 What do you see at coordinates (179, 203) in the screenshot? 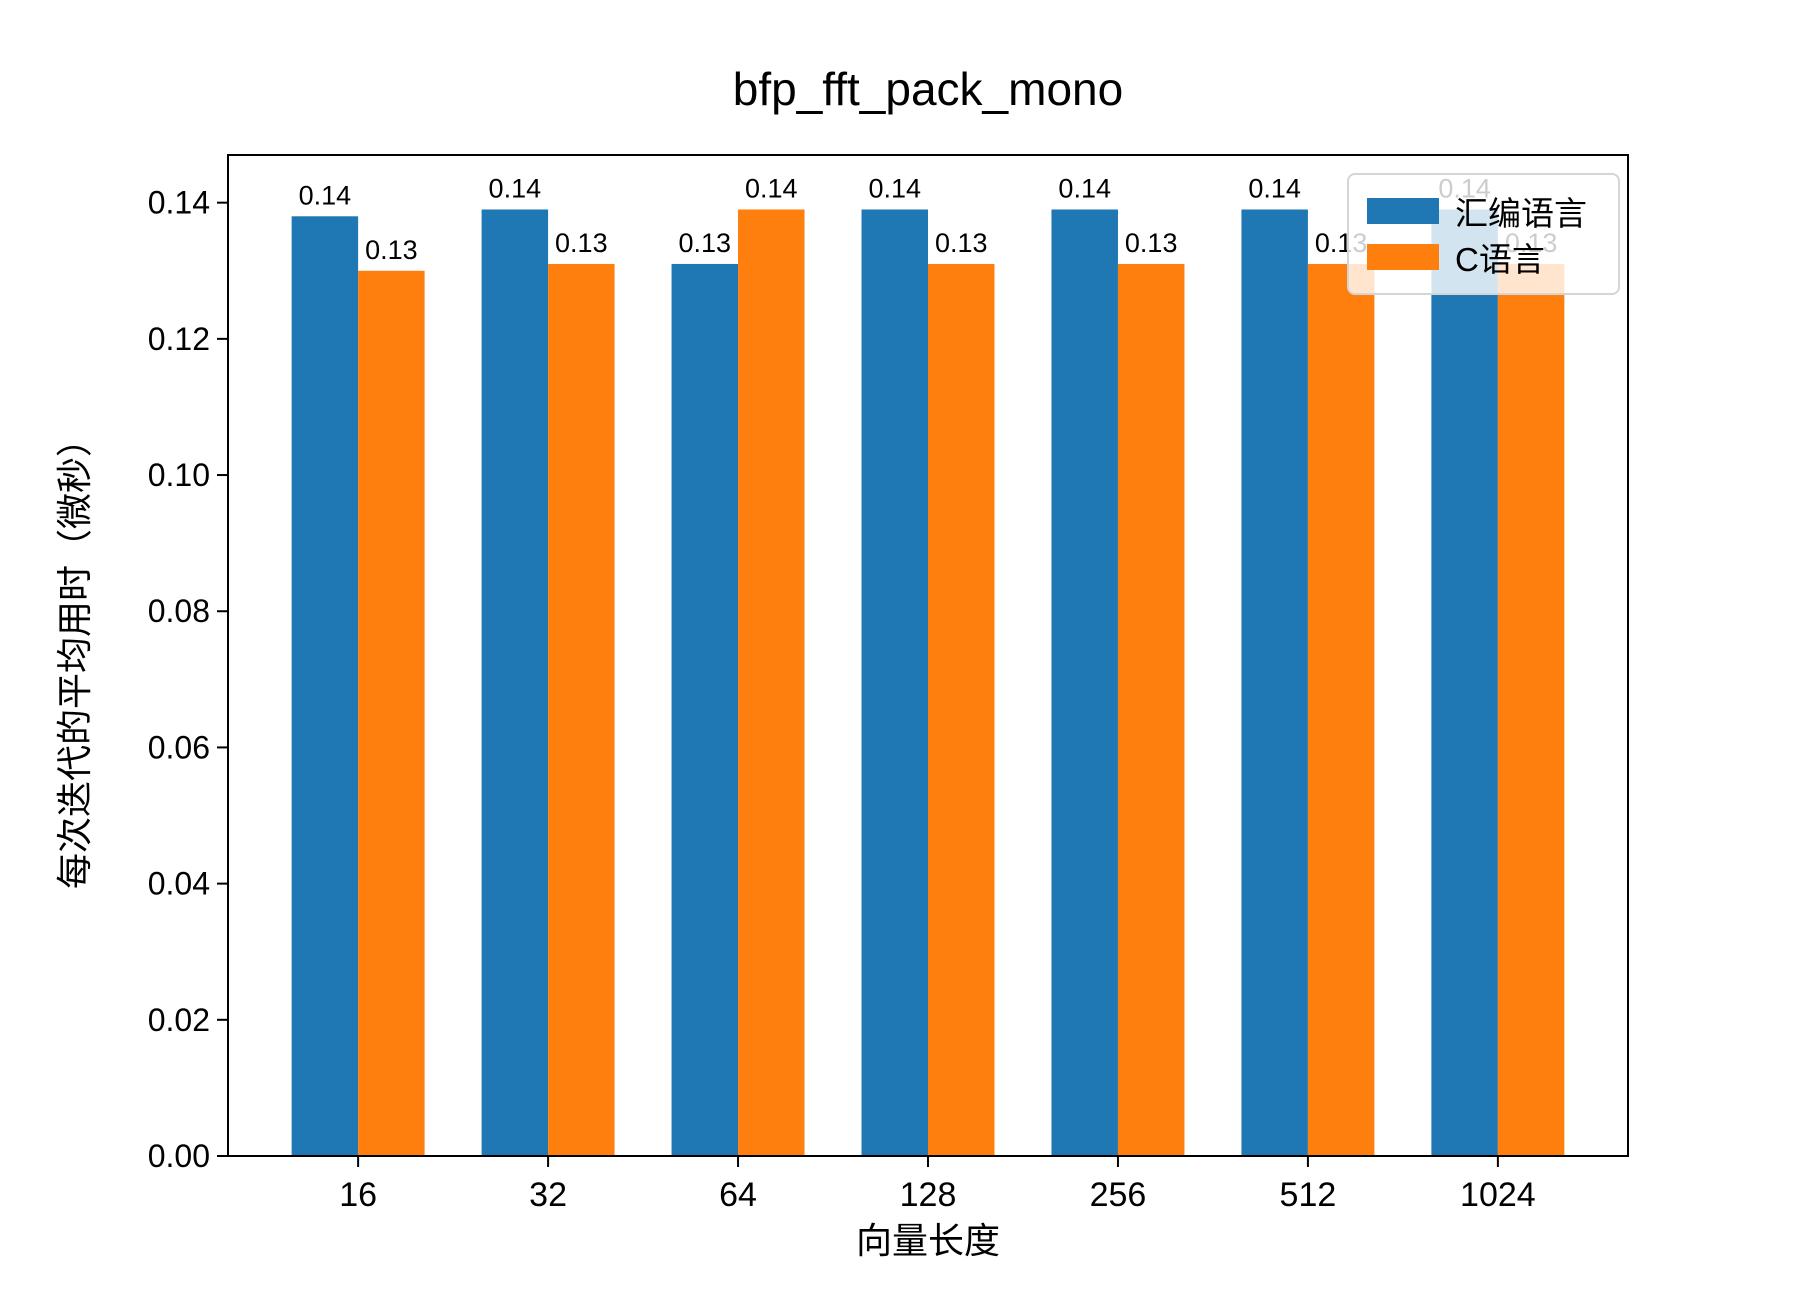
I see `y-tick-label: 0.14` at bounding box center [179, 203].